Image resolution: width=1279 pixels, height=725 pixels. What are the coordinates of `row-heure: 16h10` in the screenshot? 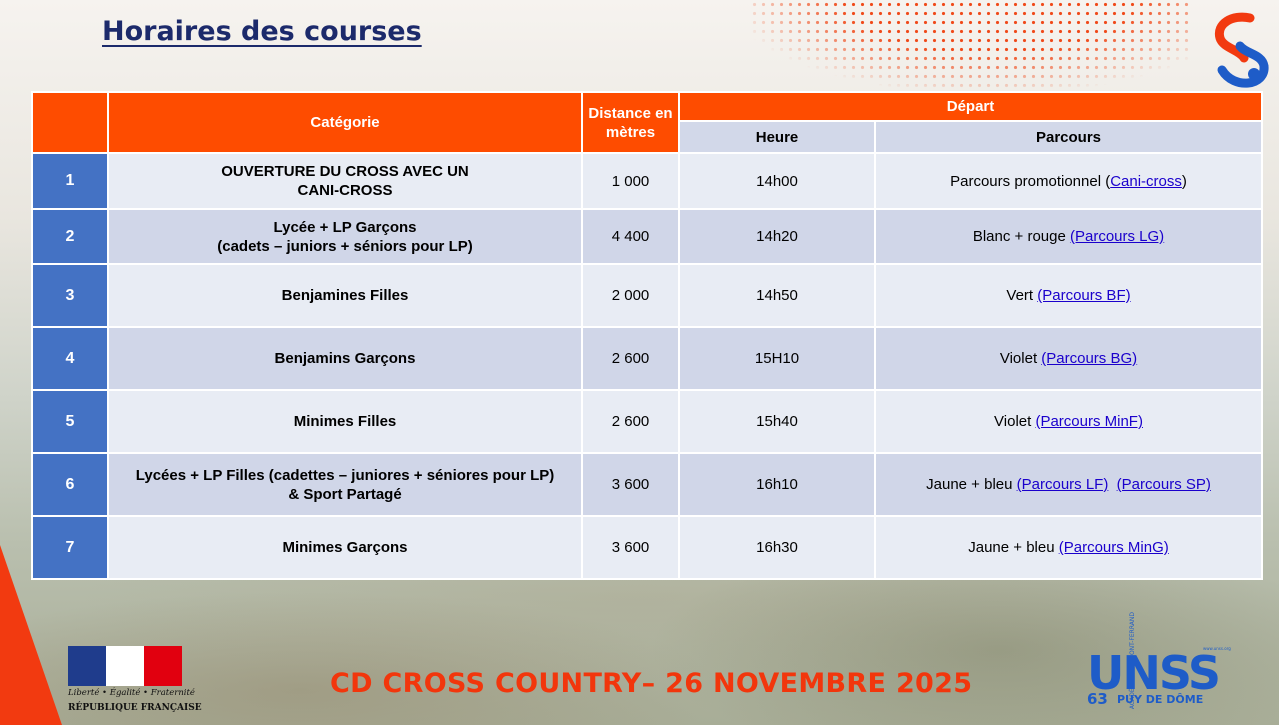 It's located at (777, 484).